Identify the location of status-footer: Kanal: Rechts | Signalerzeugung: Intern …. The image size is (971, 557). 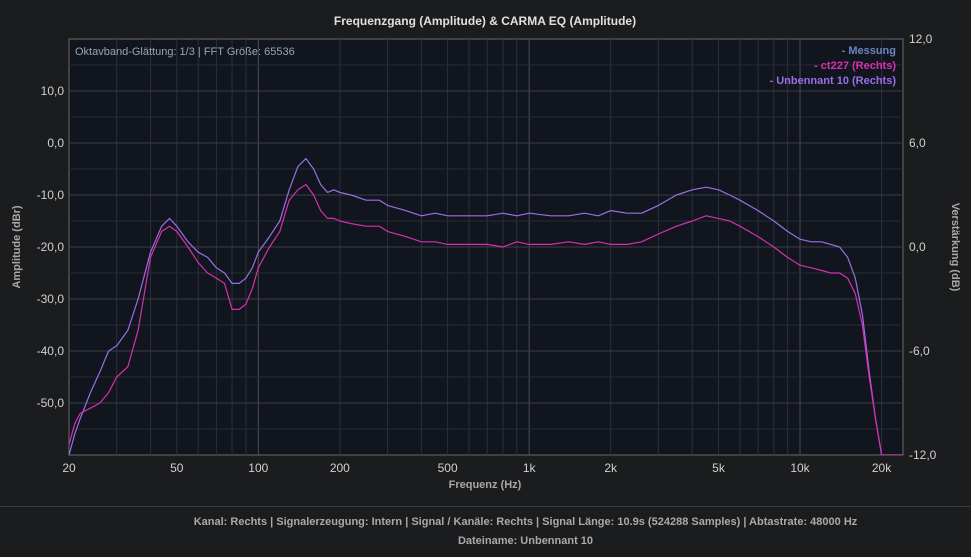
(485, 531).